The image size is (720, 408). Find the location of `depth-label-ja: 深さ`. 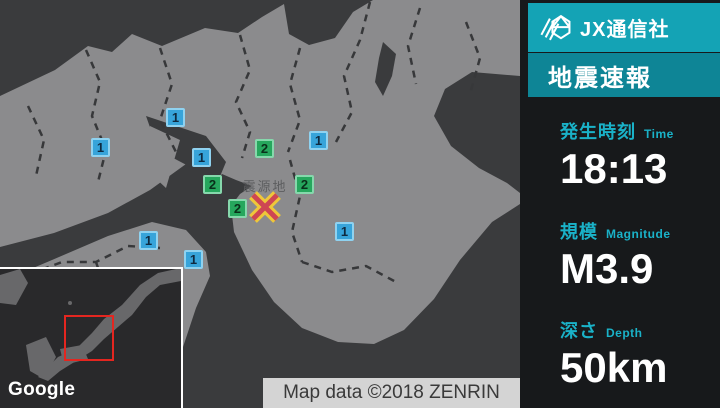

depth-label-ja: 深さ is located at coordinates (579, 331).